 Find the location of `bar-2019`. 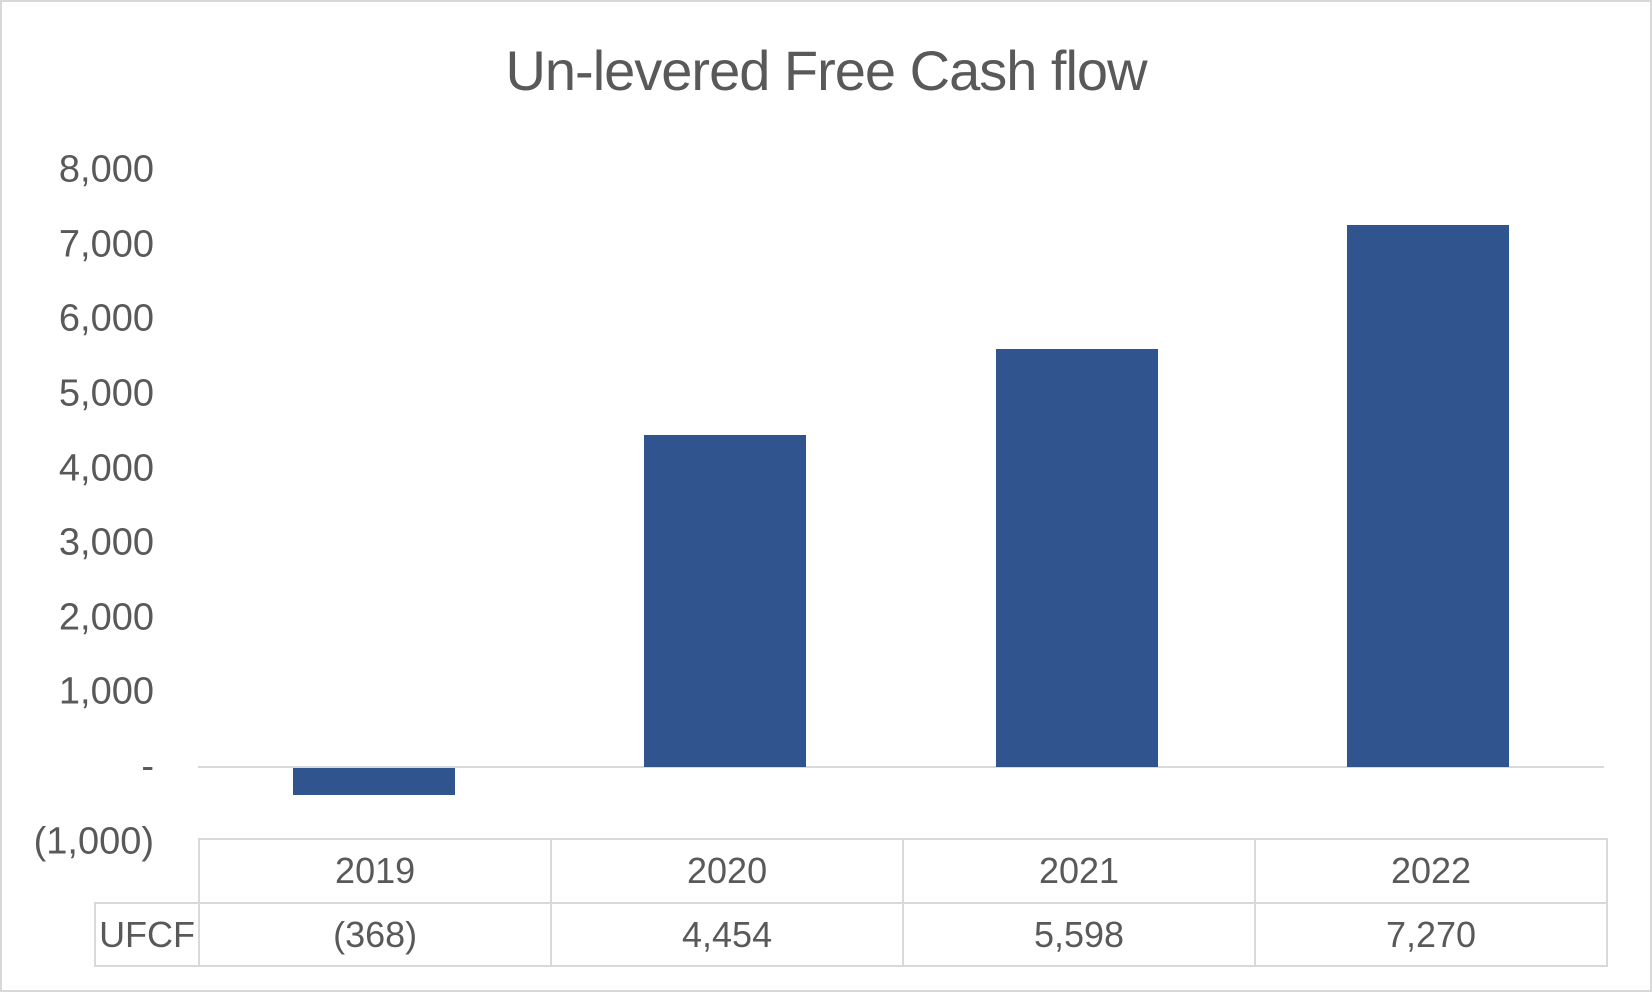

bar-2019 is located at coordinates (374, 781).